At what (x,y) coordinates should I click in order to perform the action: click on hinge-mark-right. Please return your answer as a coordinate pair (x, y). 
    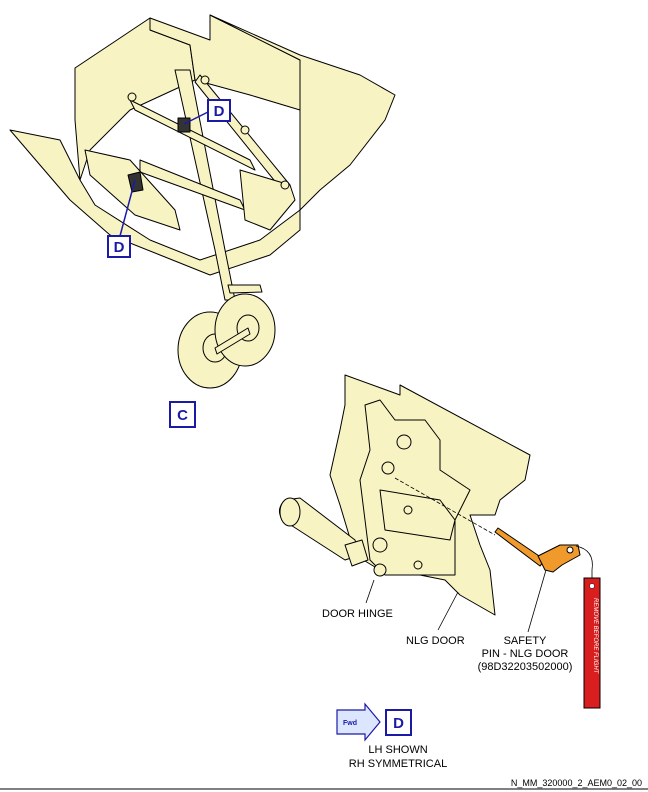
    Looking at the image, I should click on (184, 125).